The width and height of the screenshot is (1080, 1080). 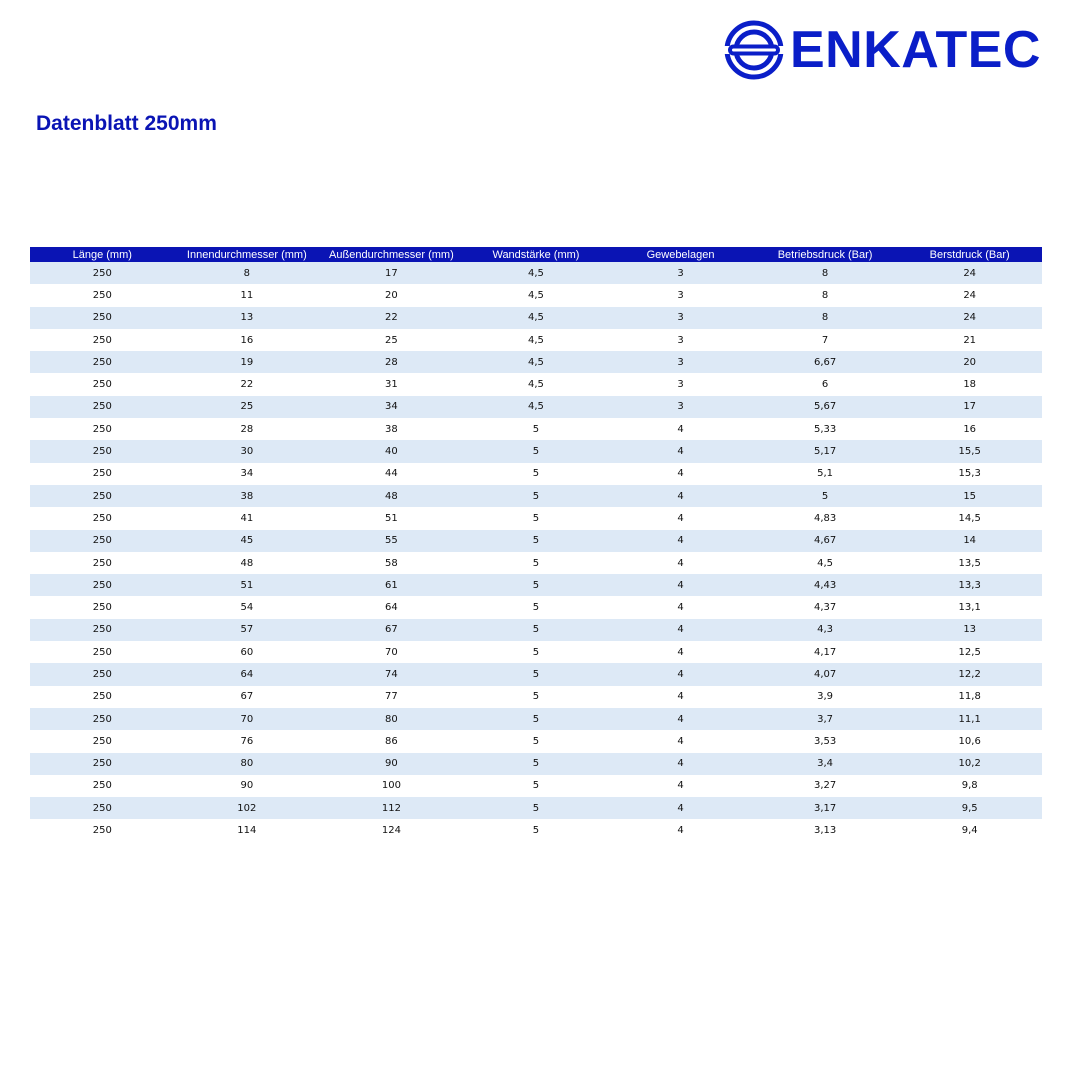 I want to click on table-row: 250 19 28 4,5 3 6,67 20, so click(x=536, y=362).